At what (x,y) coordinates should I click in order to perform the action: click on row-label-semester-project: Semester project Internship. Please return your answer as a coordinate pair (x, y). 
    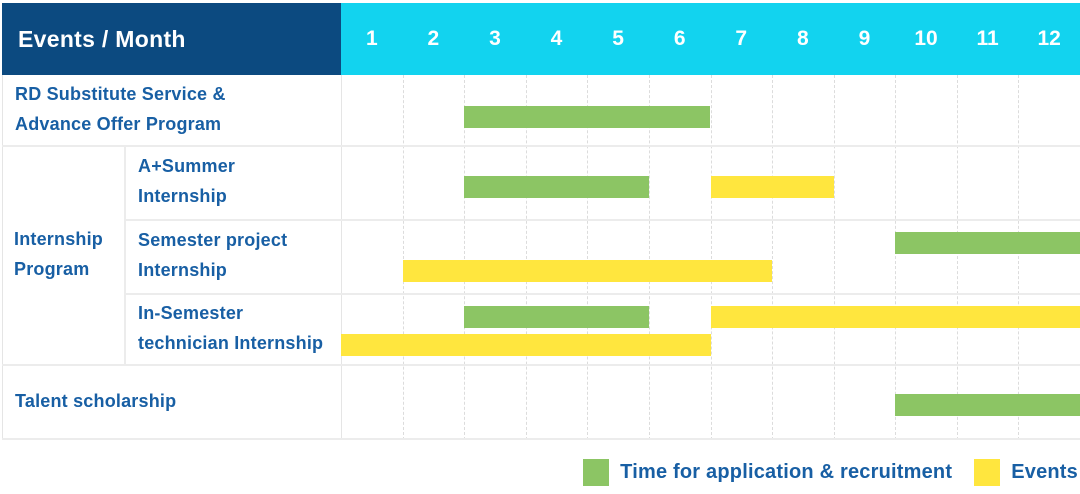
    Looking at the image, I should click on (213, 255).